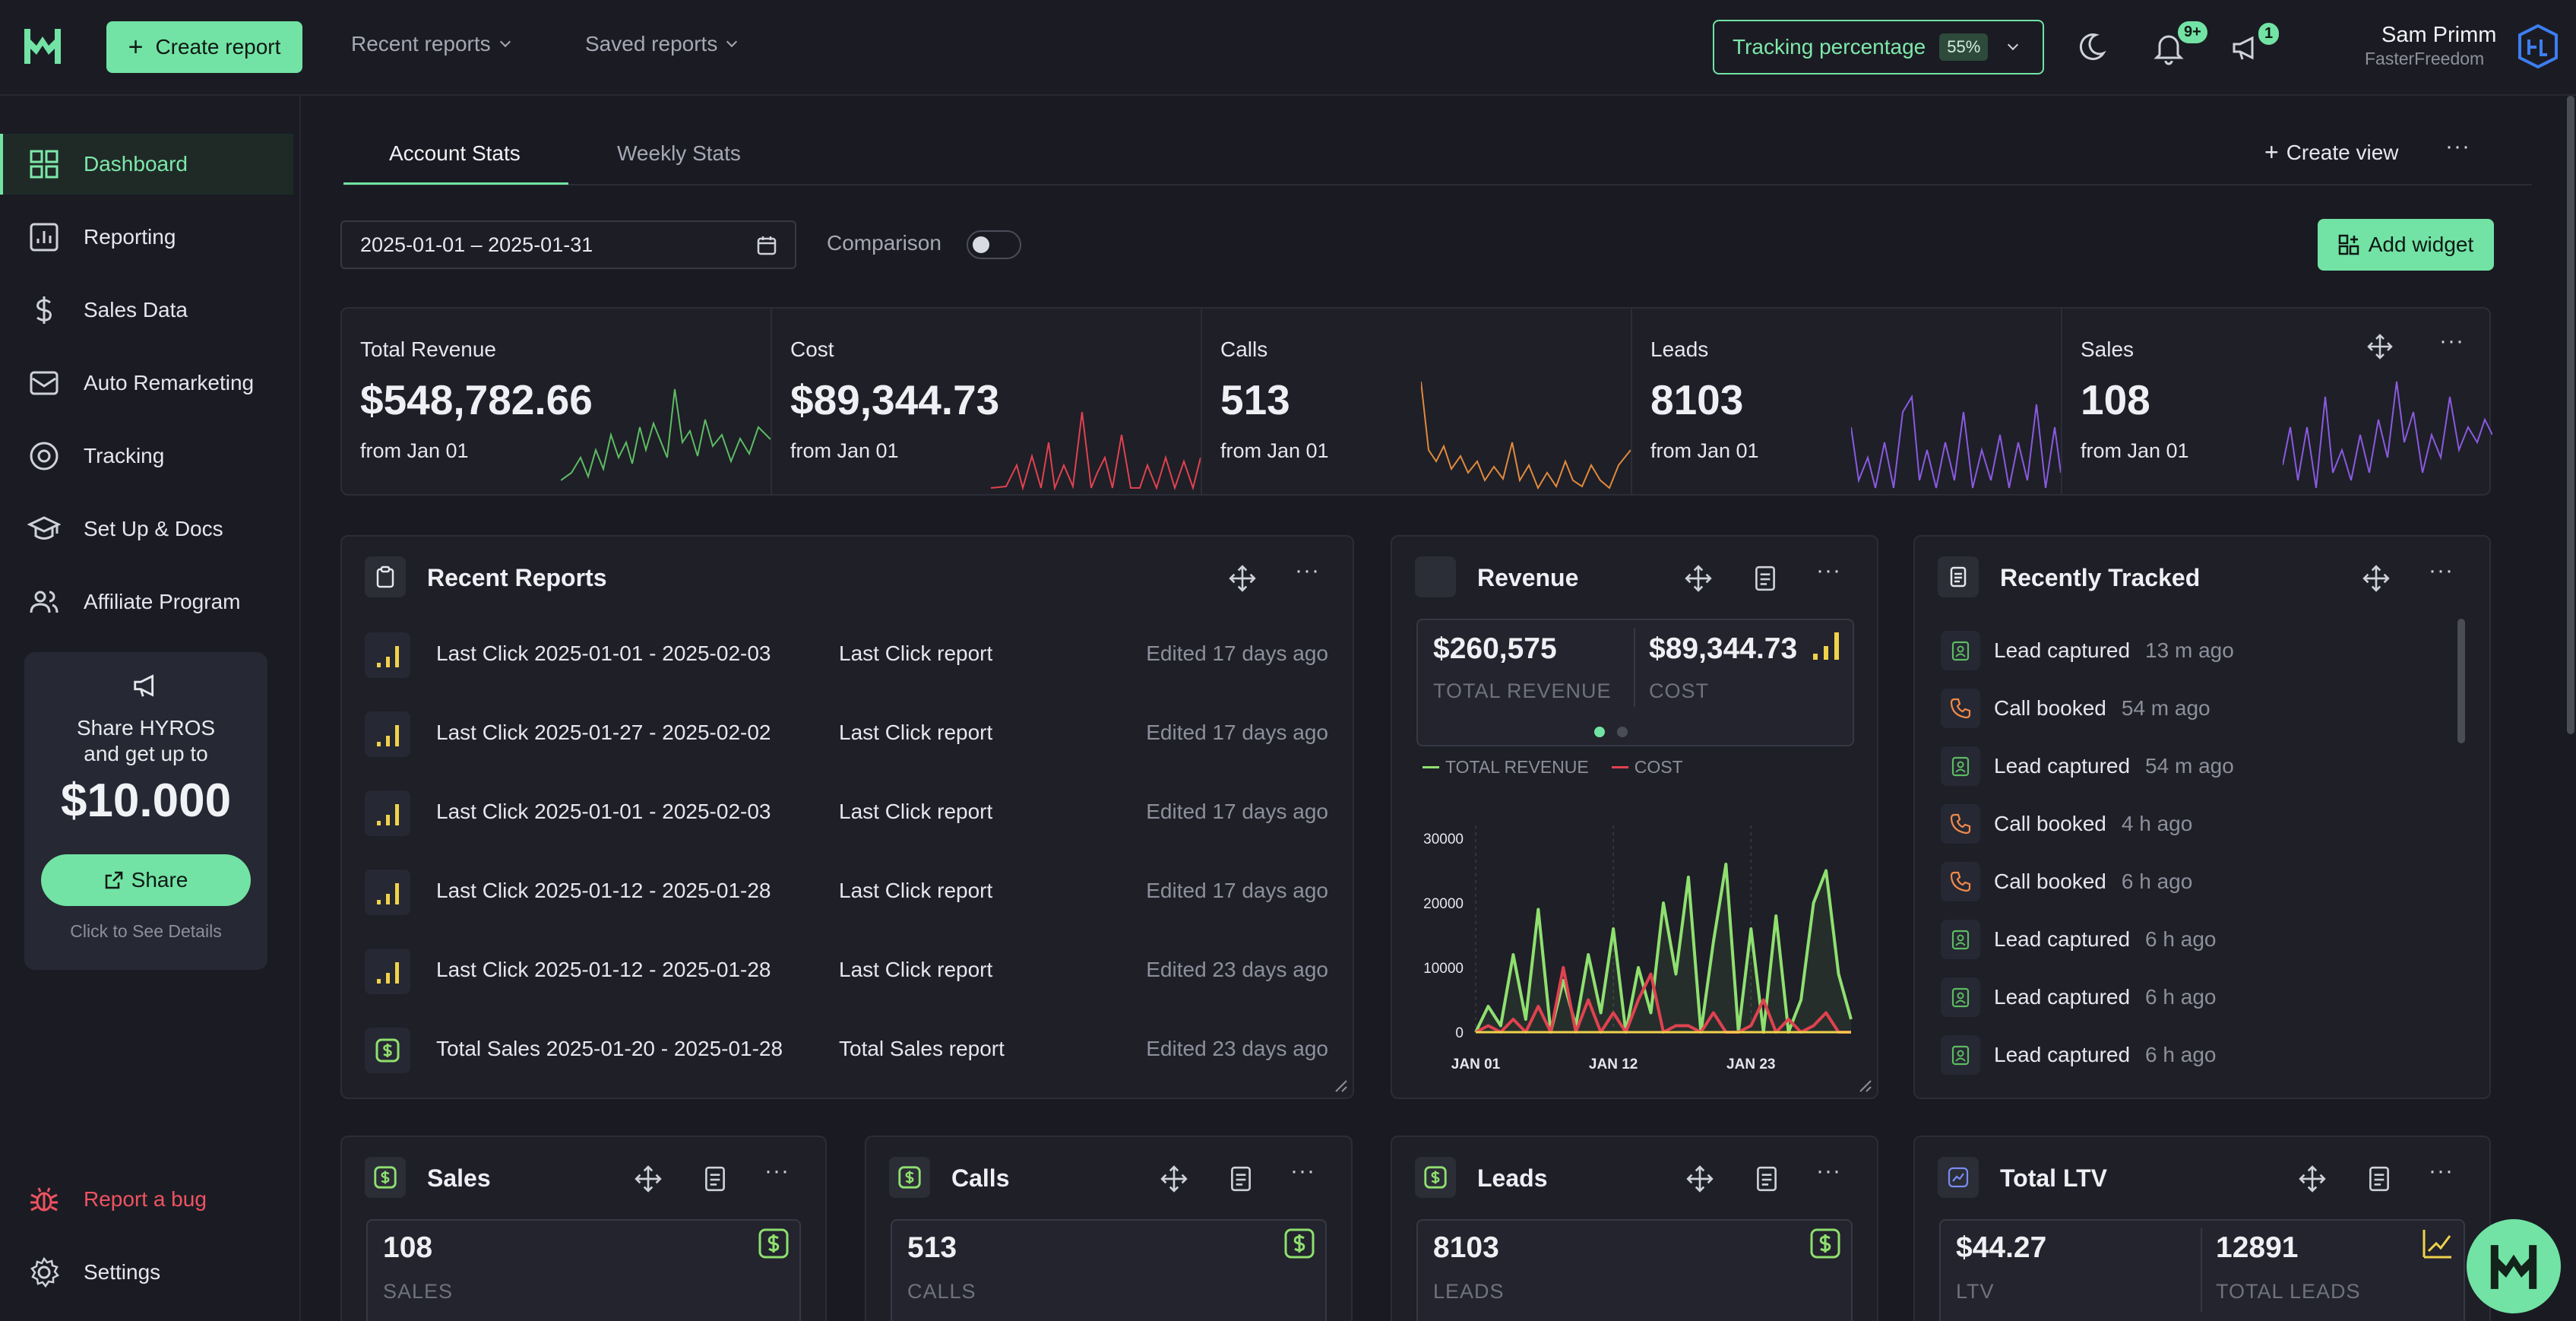  What do you see at coordinates (557, 402) in the screenshot?
I see `stat-card-total-revenue: Total Revenue $548,782.66 from Jan 01` at bounding box center [557, 402].